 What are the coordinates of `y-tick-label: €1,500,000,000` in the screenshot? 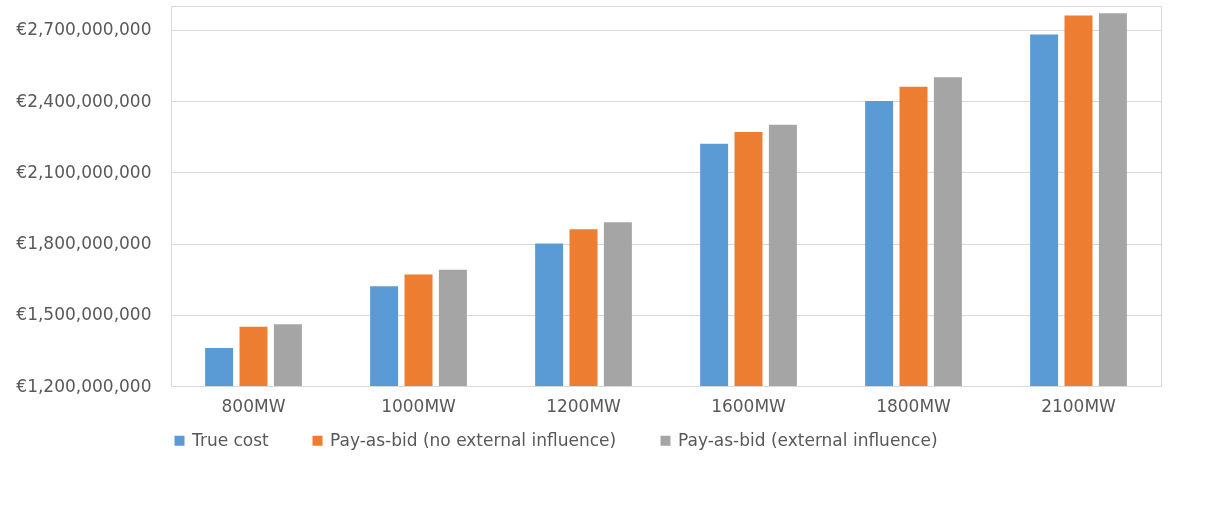 It's located at (84, 314).